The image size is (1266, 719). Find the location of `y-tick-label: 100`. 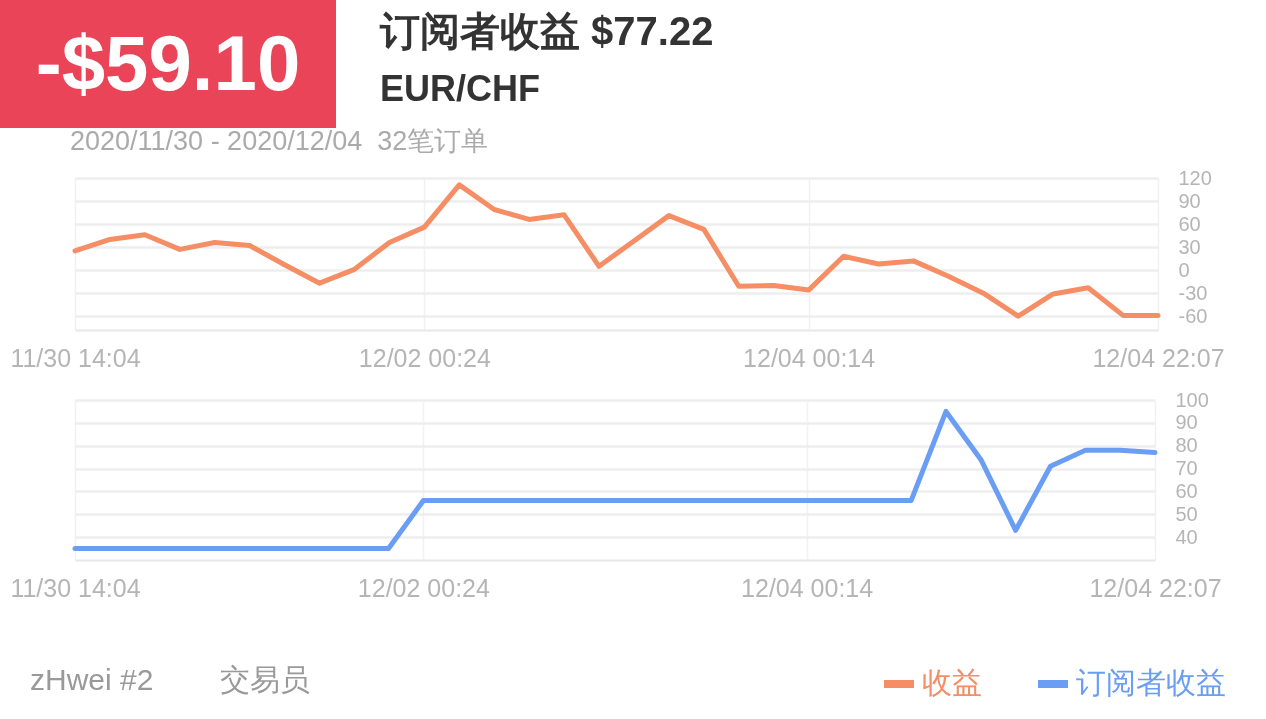

y-tick-label: 100 is located at coordinates (1192, 399).